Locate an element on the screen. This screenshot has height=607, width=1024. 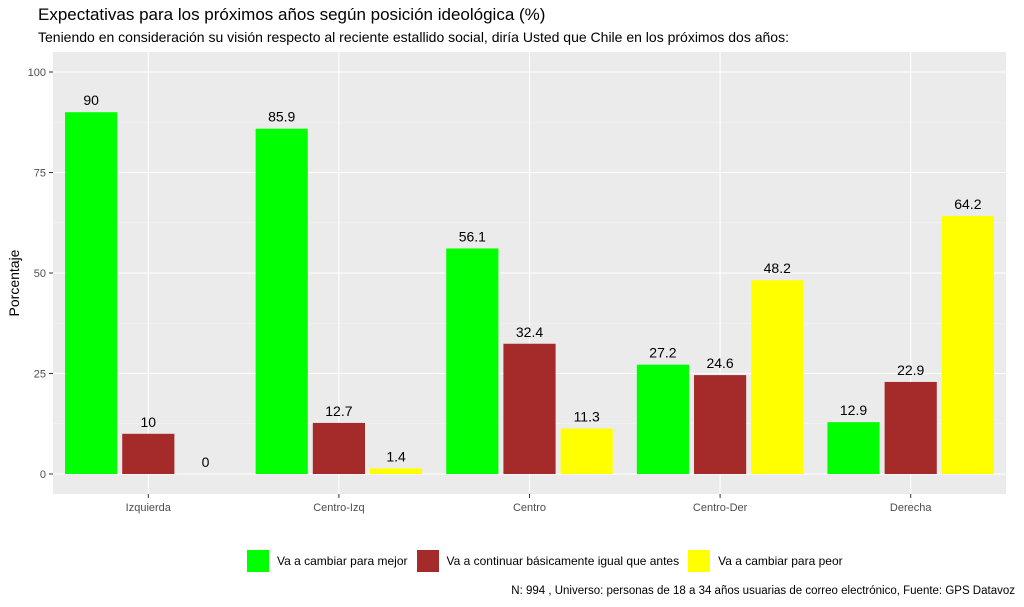
legend-item: Va a cambiar para mejor is located at coordinates (327, 561).